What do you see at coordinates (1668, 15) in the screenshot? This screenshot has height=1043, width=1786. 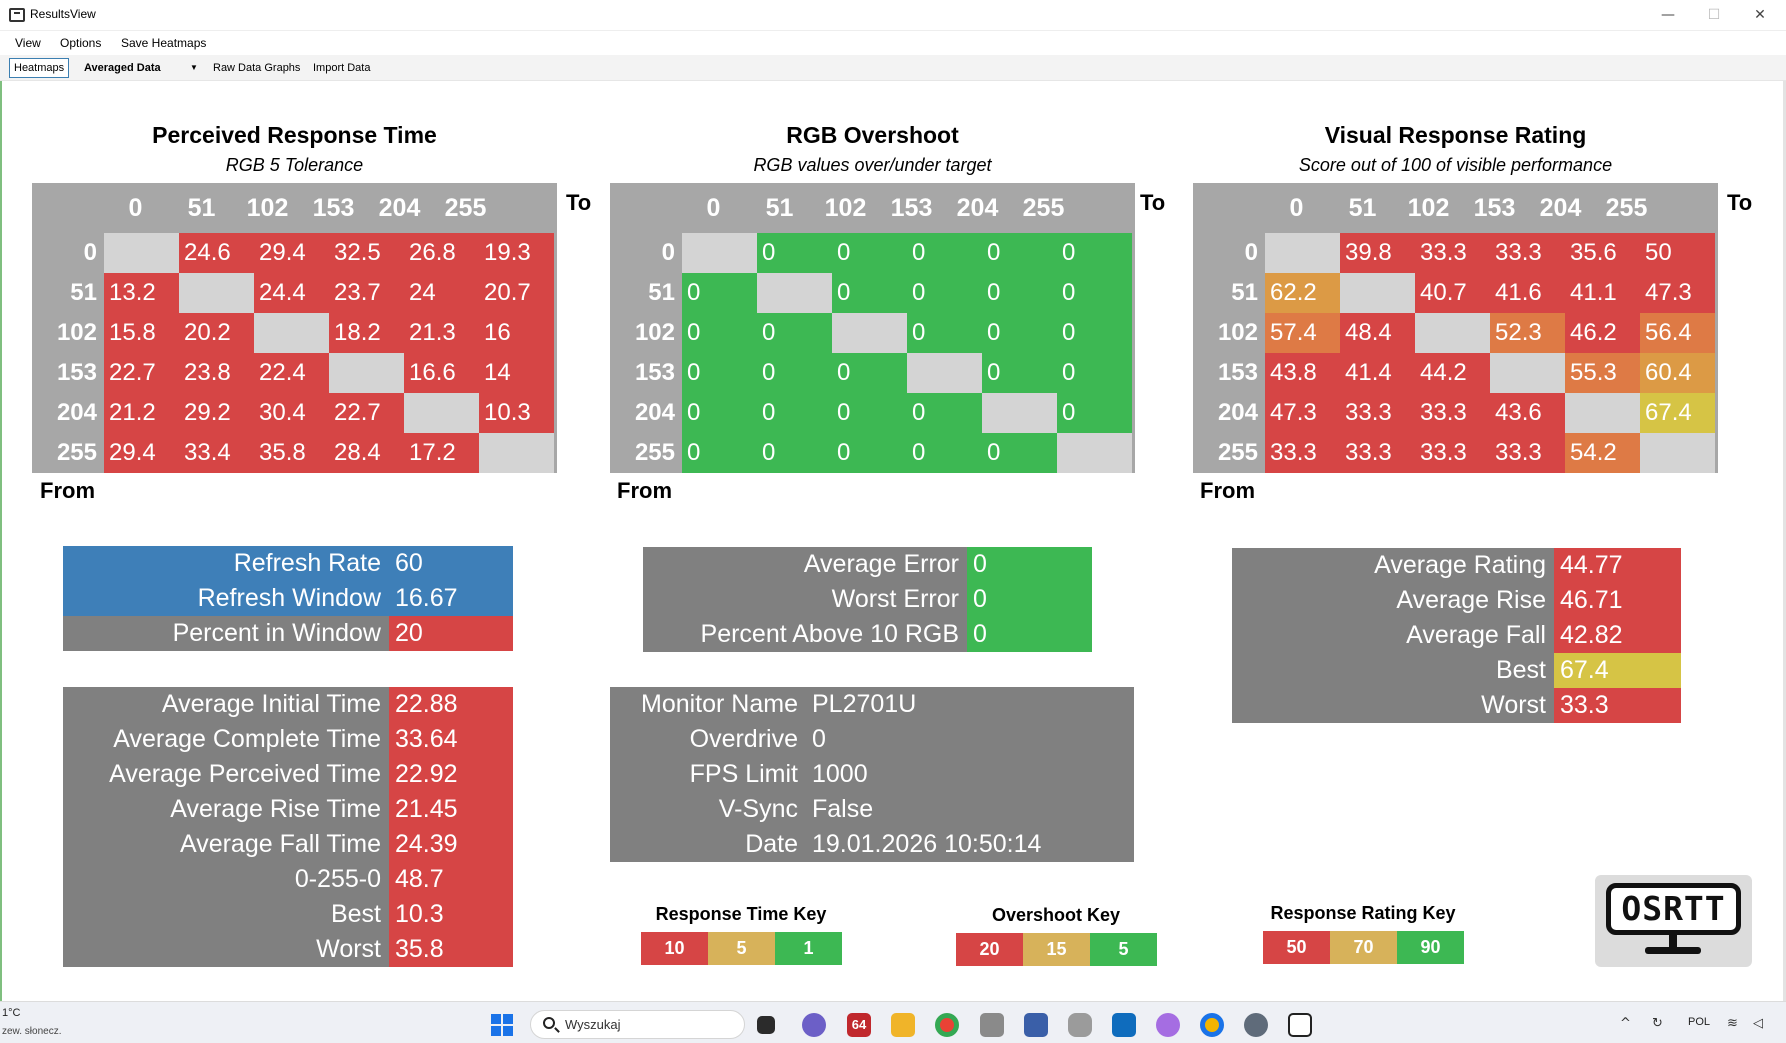 I see `minimize-button: —` at bounding box center [1668, 15].